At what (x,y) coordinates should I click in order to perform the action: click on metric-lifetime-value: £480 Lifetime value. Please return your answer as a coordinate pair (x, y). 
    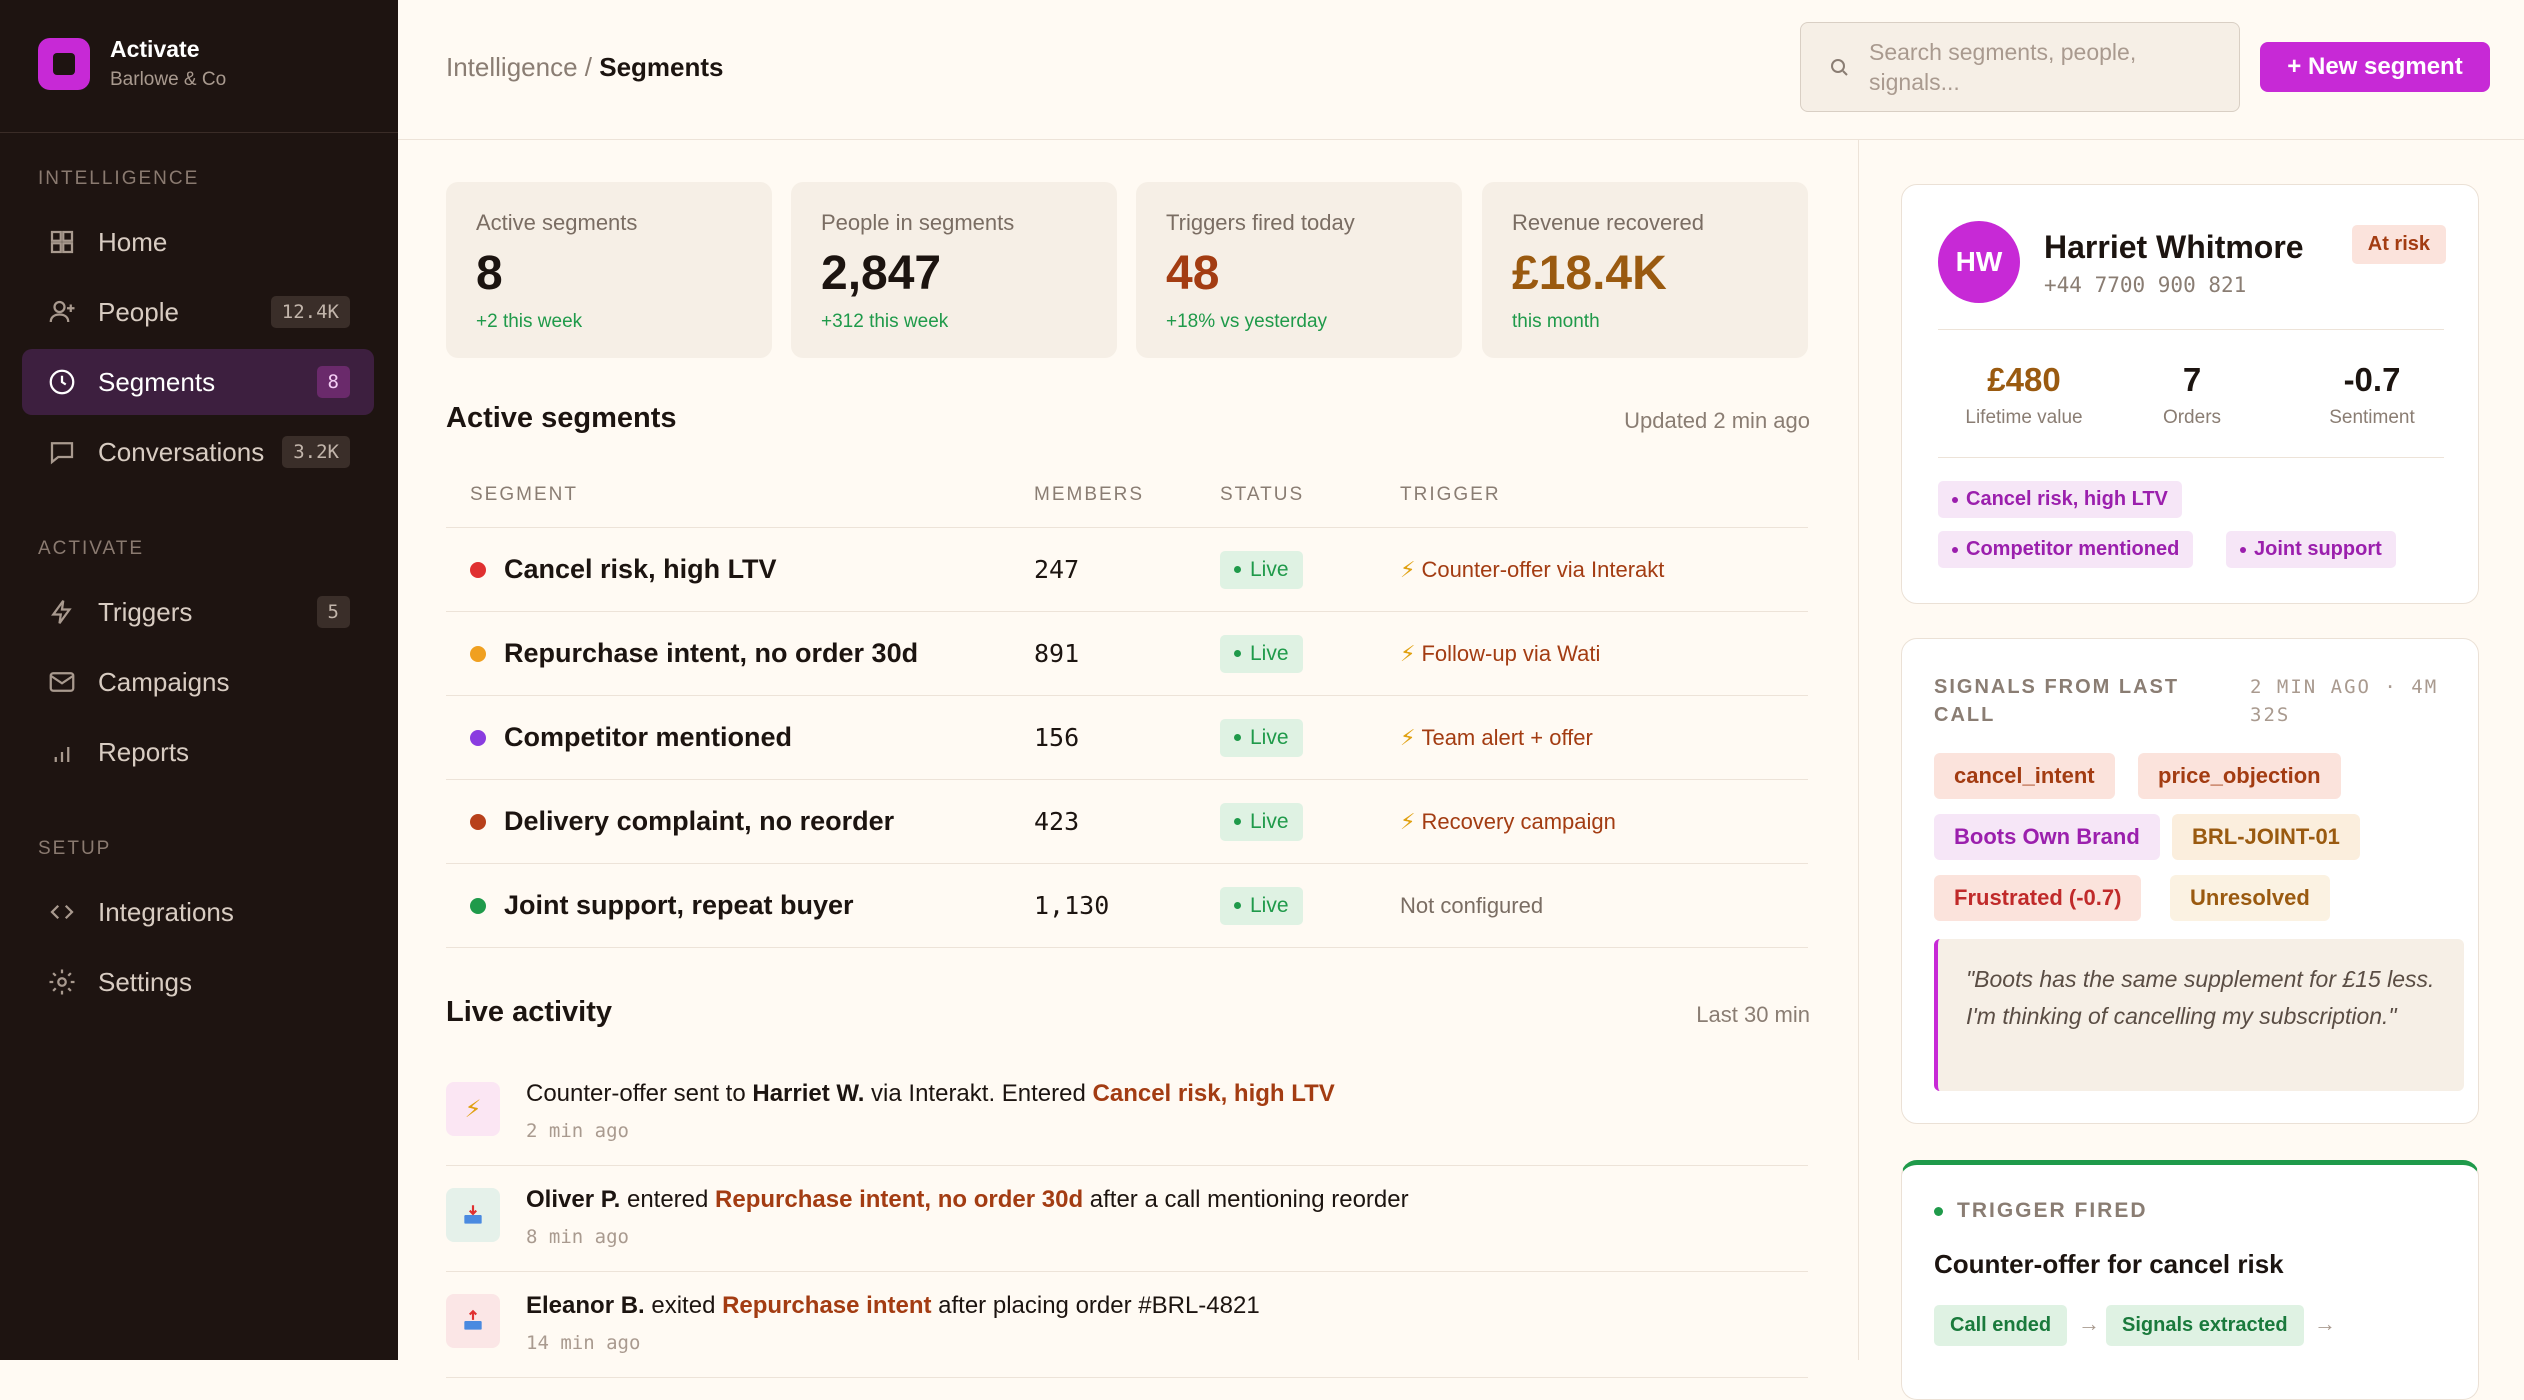
    Looking at the image, I should click on (2024, 395).